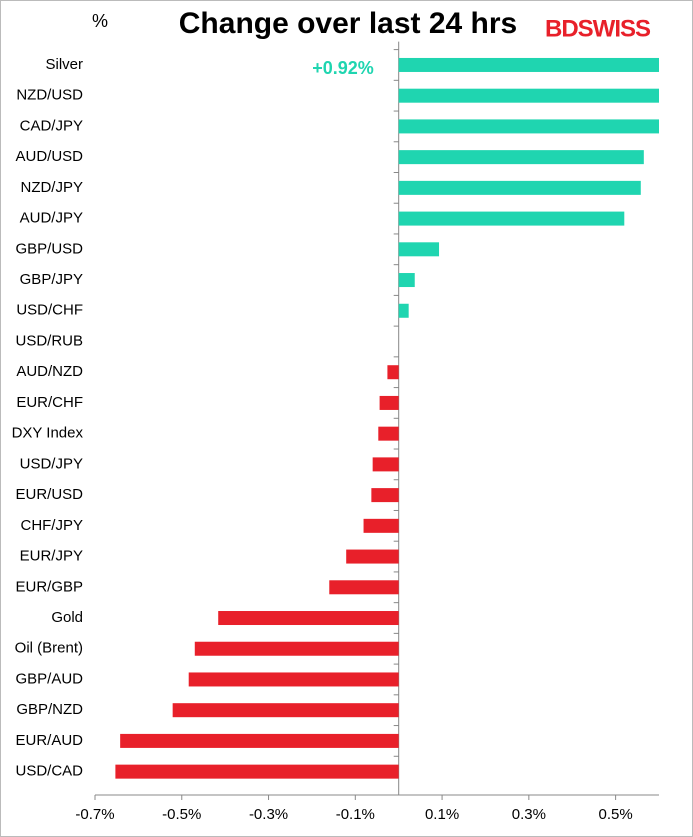 The image size is (693, 837). What do you see at coordinates (49, 248) in the screenshot?
I see `y-tick-label: GBP/USD` at bounding box center [49, 248].